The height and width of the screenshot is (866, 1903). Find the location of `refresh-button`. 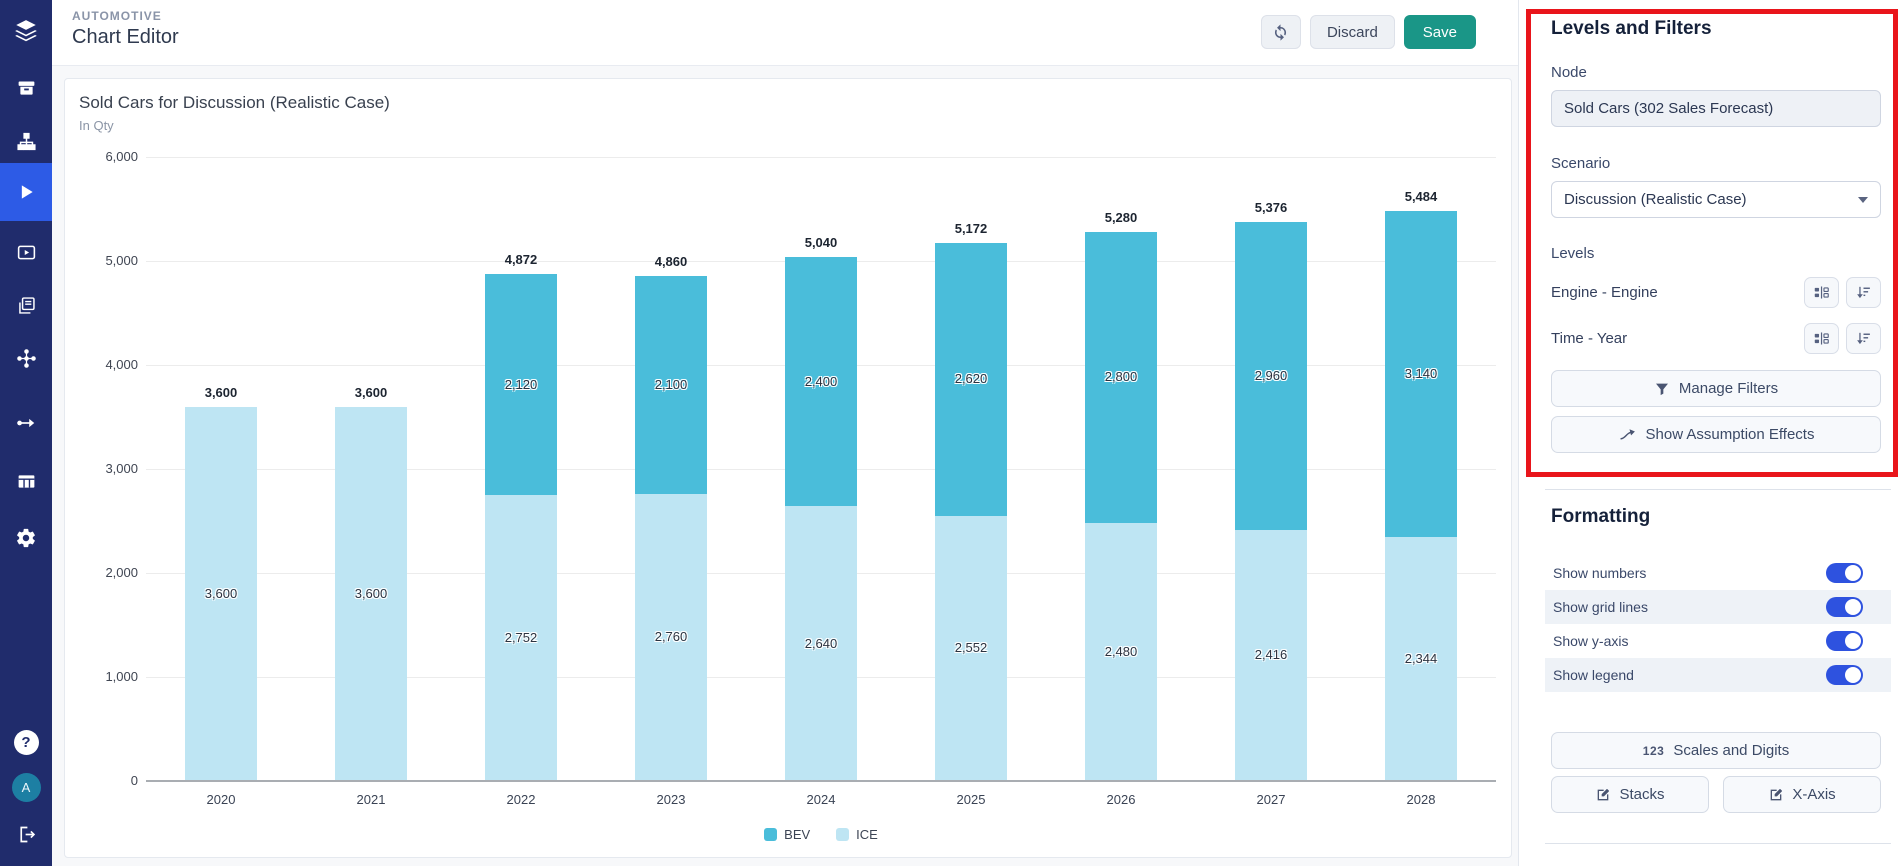

refresh-button is located at coordinates (1280, 32).